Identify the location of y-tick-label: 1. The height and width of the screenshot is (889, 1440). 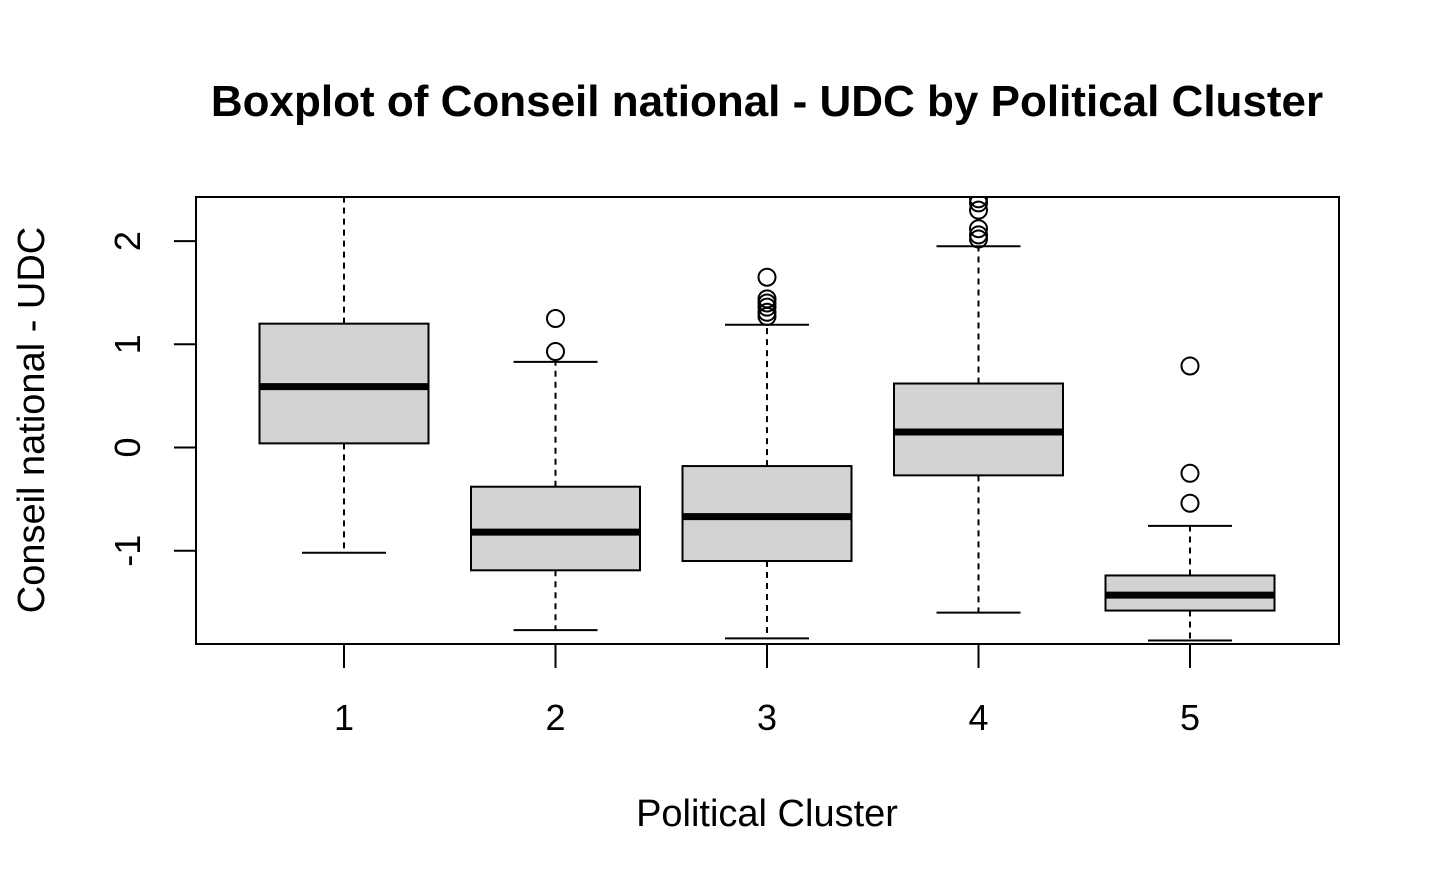
(127, 344).